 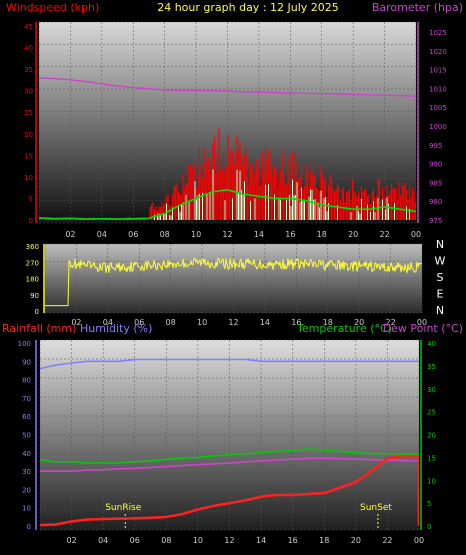 What do you see at coordinates (26, 417) in the screenshot?
I see `y-tick-label: 60` at bounding box center [26, 417].